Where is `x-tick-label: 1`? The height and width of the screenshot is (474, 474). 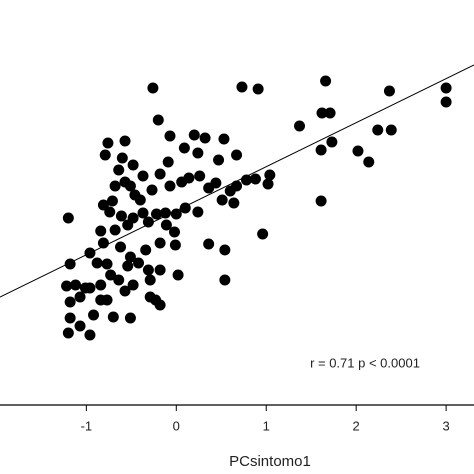
x-tick-label: 1 is located at coordinates (266, 425).